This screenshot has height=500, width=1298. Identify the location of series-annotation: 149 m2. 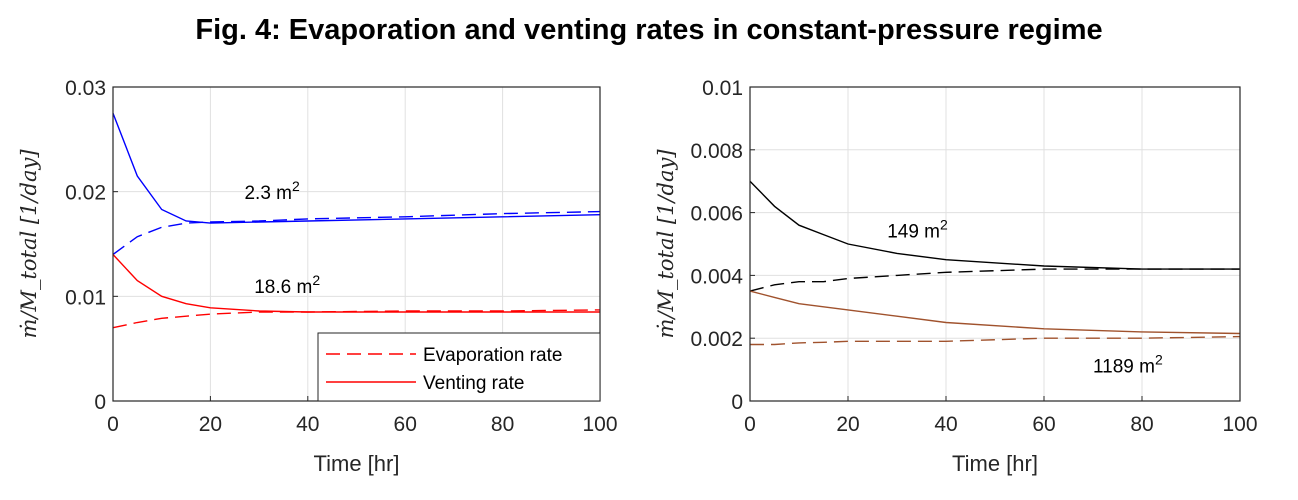
(917, 230).